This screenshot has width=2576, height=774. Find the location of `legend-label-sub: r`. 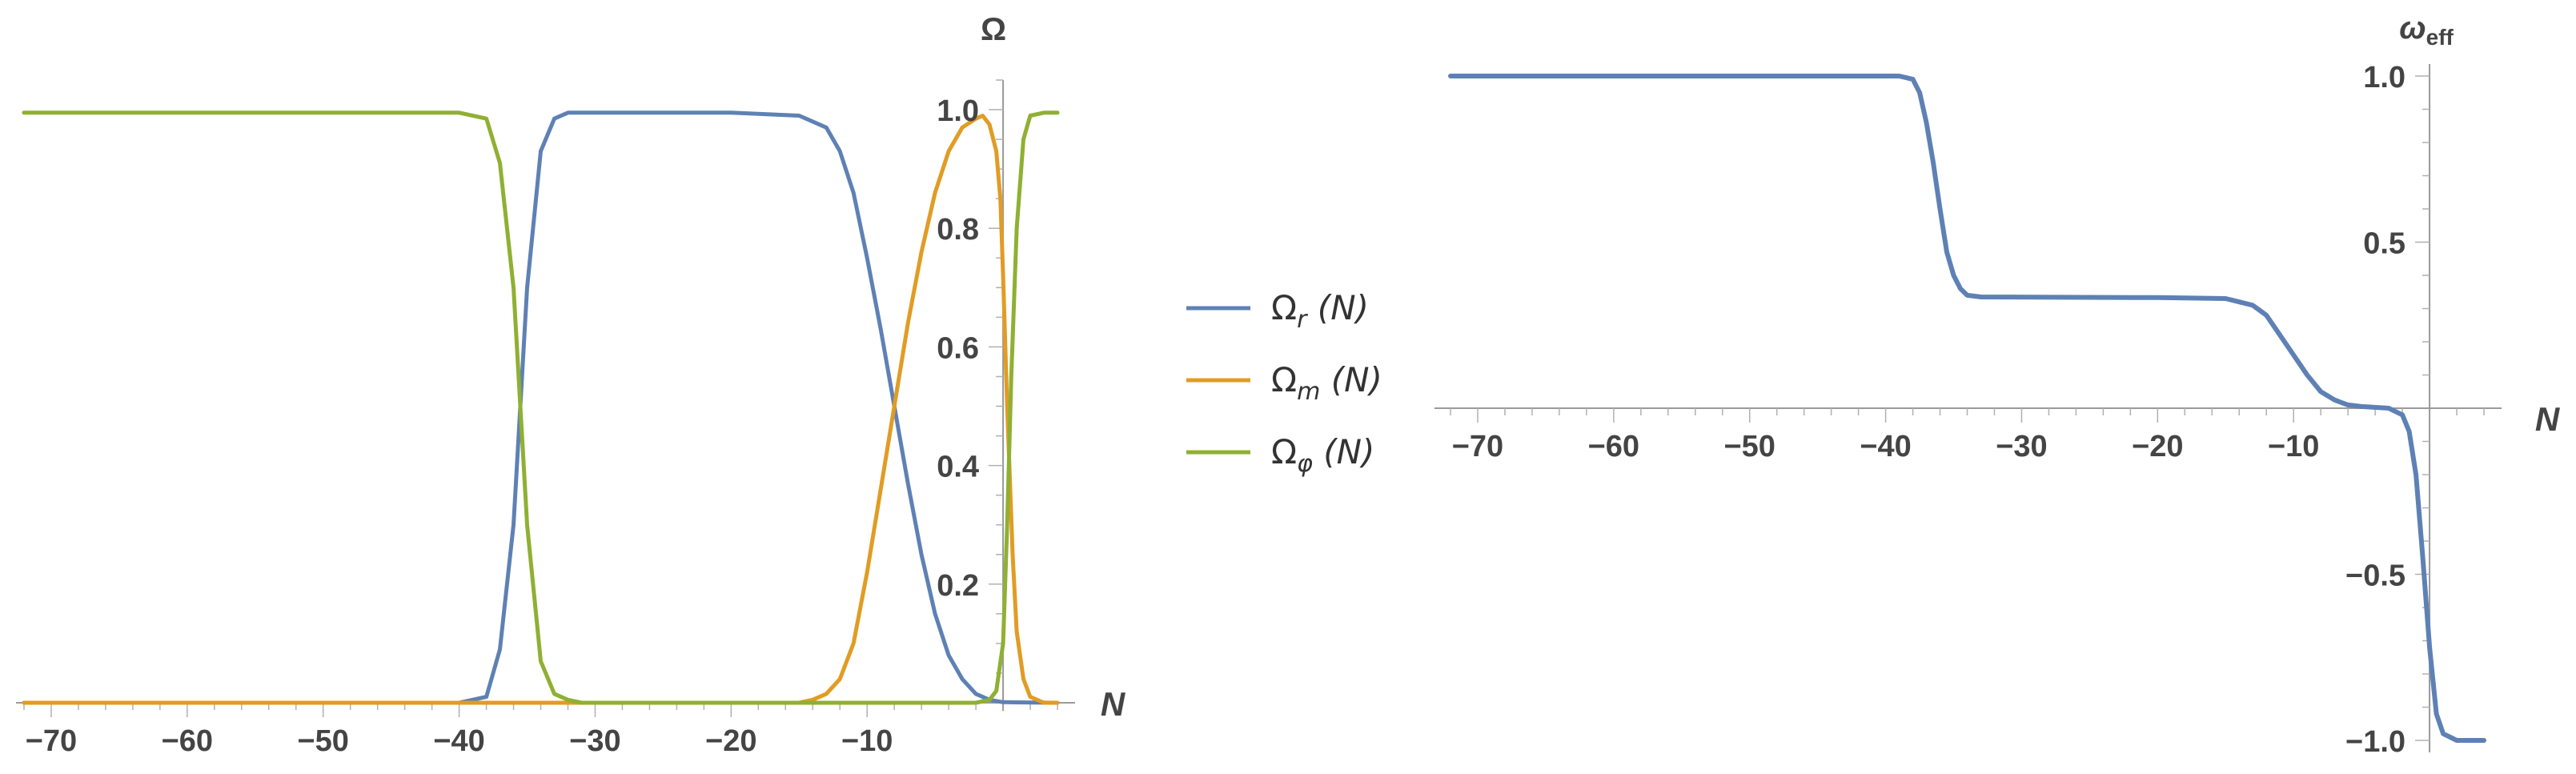

legend-label-sub: r is located at coordinates (1302, 320).